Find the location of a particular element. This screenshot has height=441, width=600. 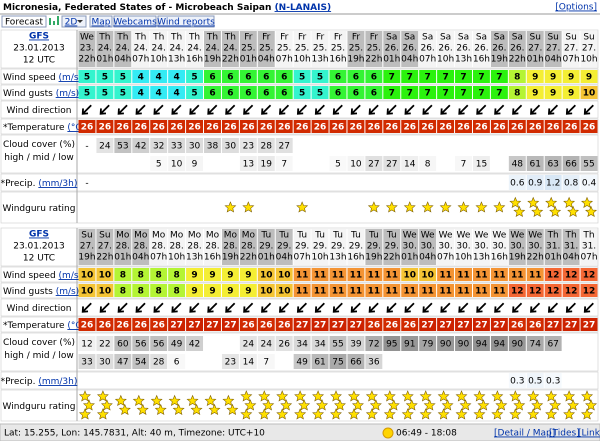

cloud-value: 36 is located at coordinates (374, 363).